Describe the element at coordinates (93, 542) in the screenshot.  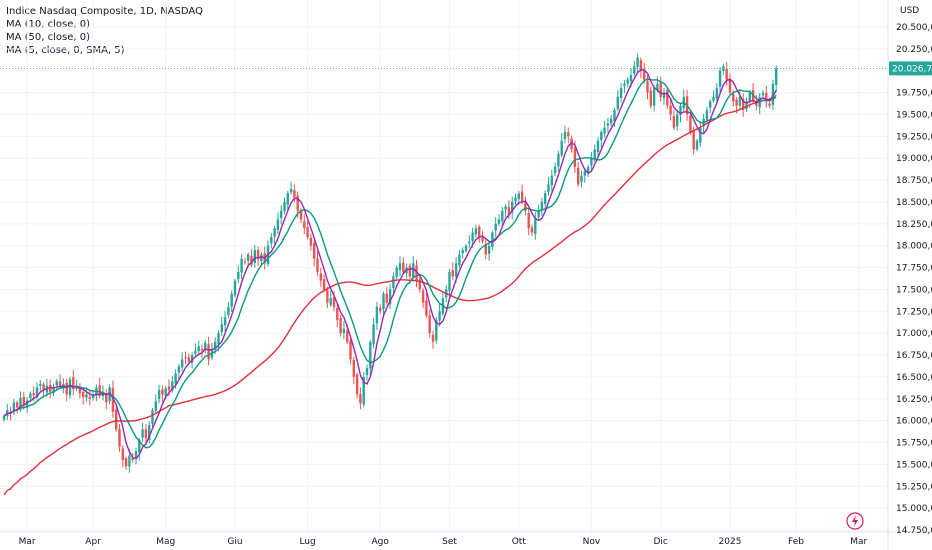
I see `x-tick-label: Apr` at that location.